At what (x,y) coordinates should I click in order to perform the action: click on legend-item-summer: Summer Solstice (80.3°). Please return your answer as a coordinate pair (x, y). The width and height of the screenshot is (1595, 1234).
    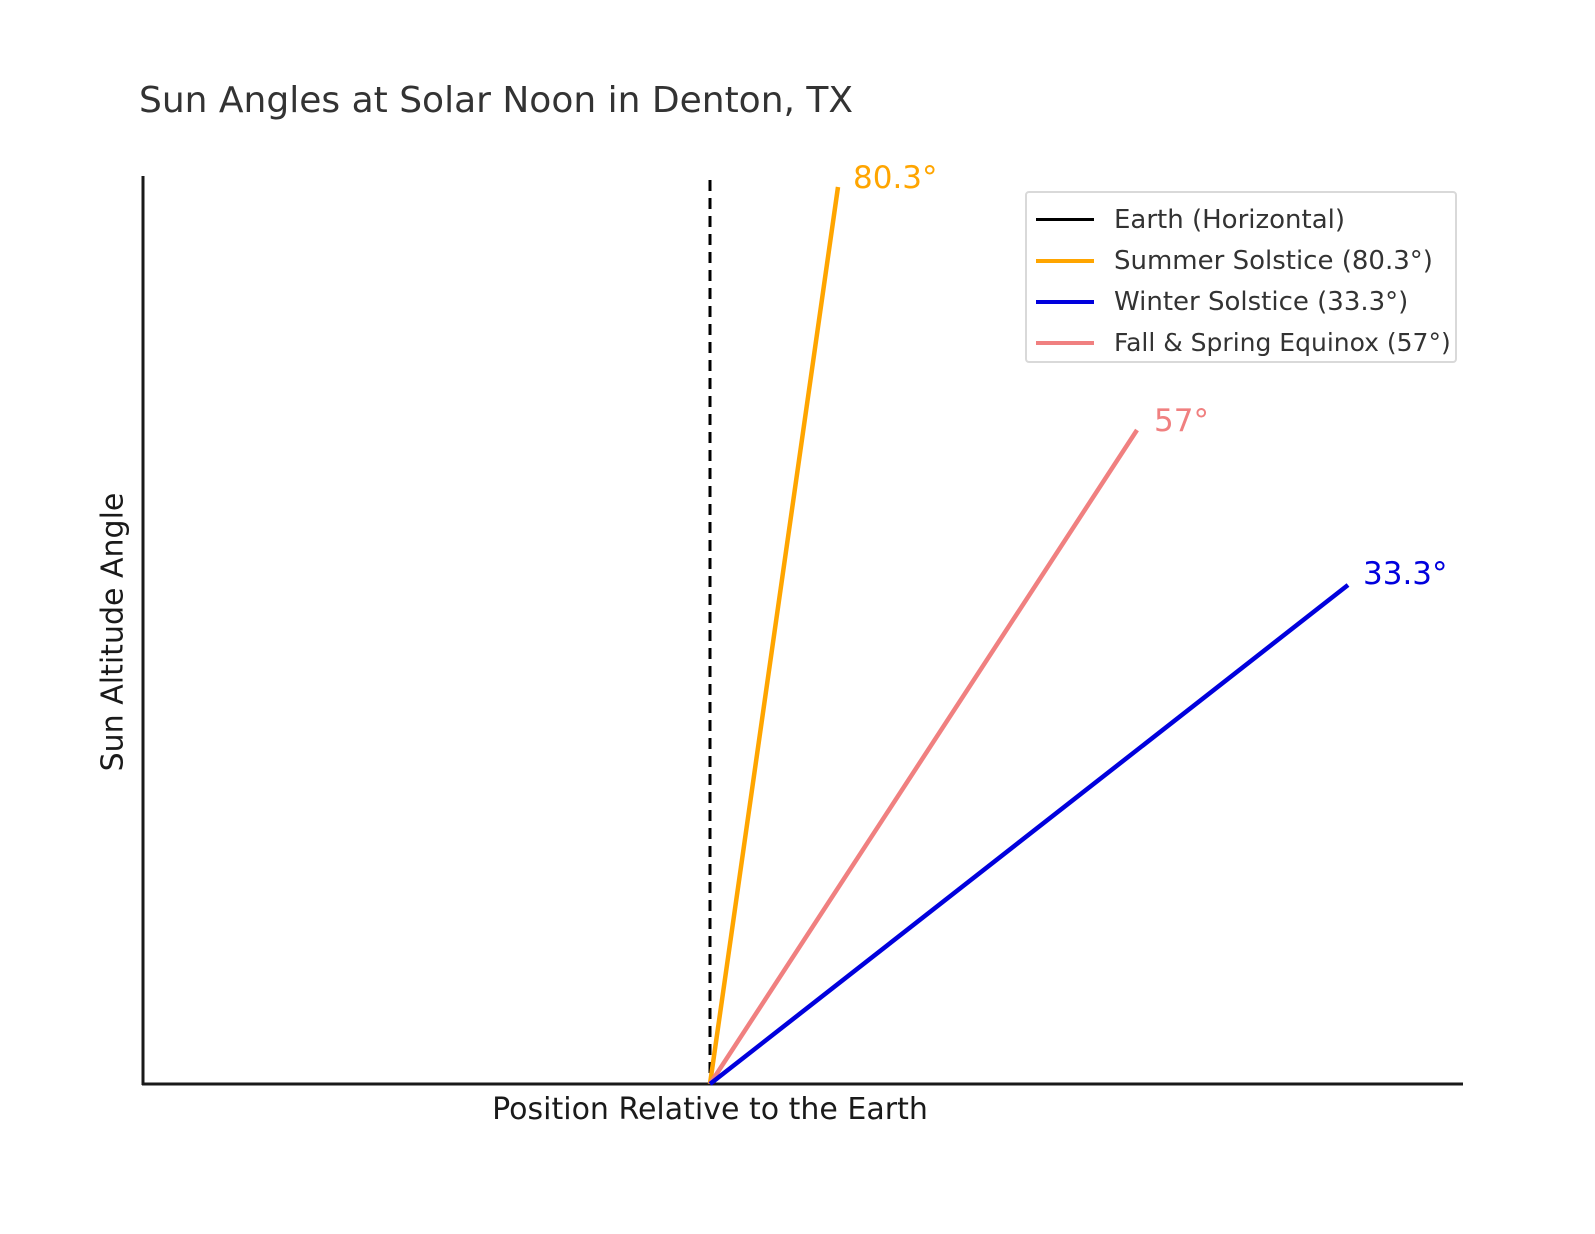
    Looking at the image, I should click on (1241, 260).